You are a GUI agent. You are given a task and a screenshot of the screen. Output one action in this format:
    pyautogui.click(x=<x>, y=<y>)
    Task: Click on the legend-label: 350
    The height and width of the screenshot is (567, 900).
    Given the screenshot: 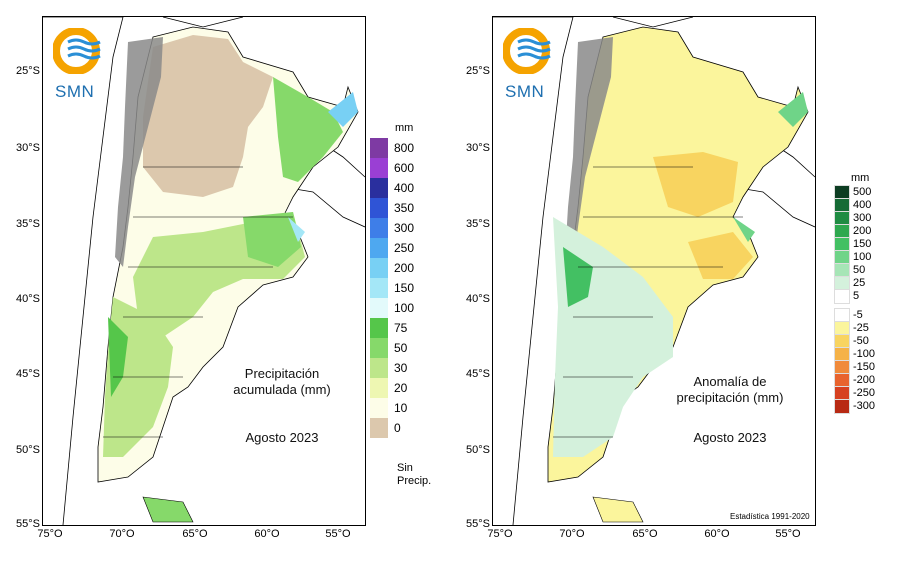 What is the action you would take?
    pyautogui.click(x=404, y=208)
    